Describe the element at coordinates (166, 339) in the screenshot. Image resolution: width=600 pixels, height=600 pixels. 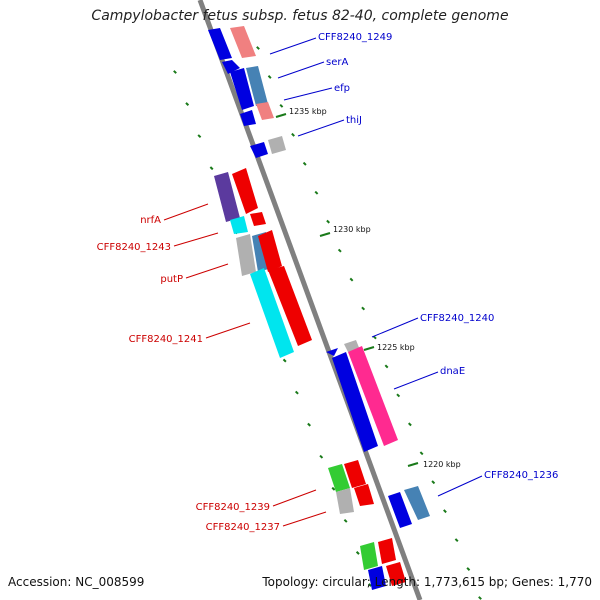
I see `gene-label-cff8240-1241: CFF8240_1241` at that location.